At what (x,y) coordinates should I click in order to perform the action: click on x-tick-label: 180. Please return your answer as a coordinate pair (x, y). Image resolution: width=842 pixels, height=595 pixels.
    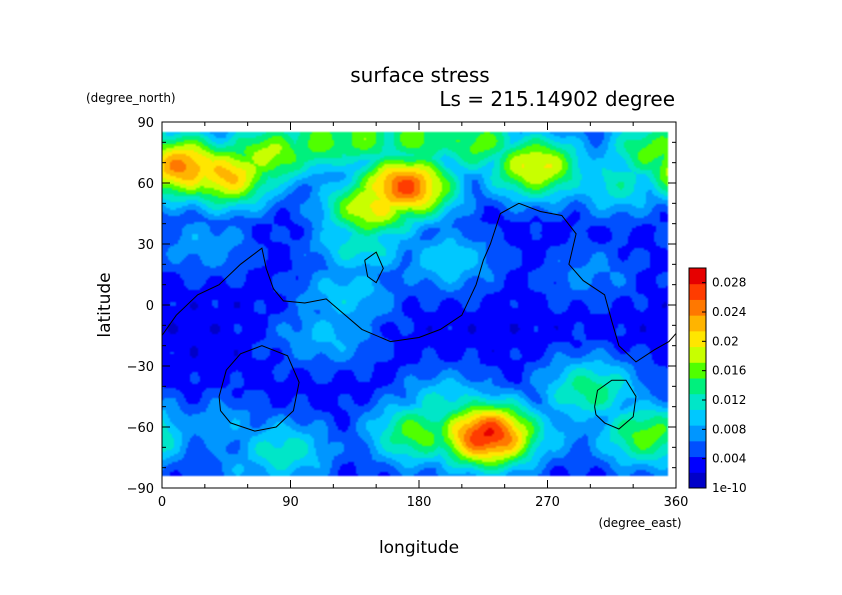
    Looking at the image, I should click on (419, 502).